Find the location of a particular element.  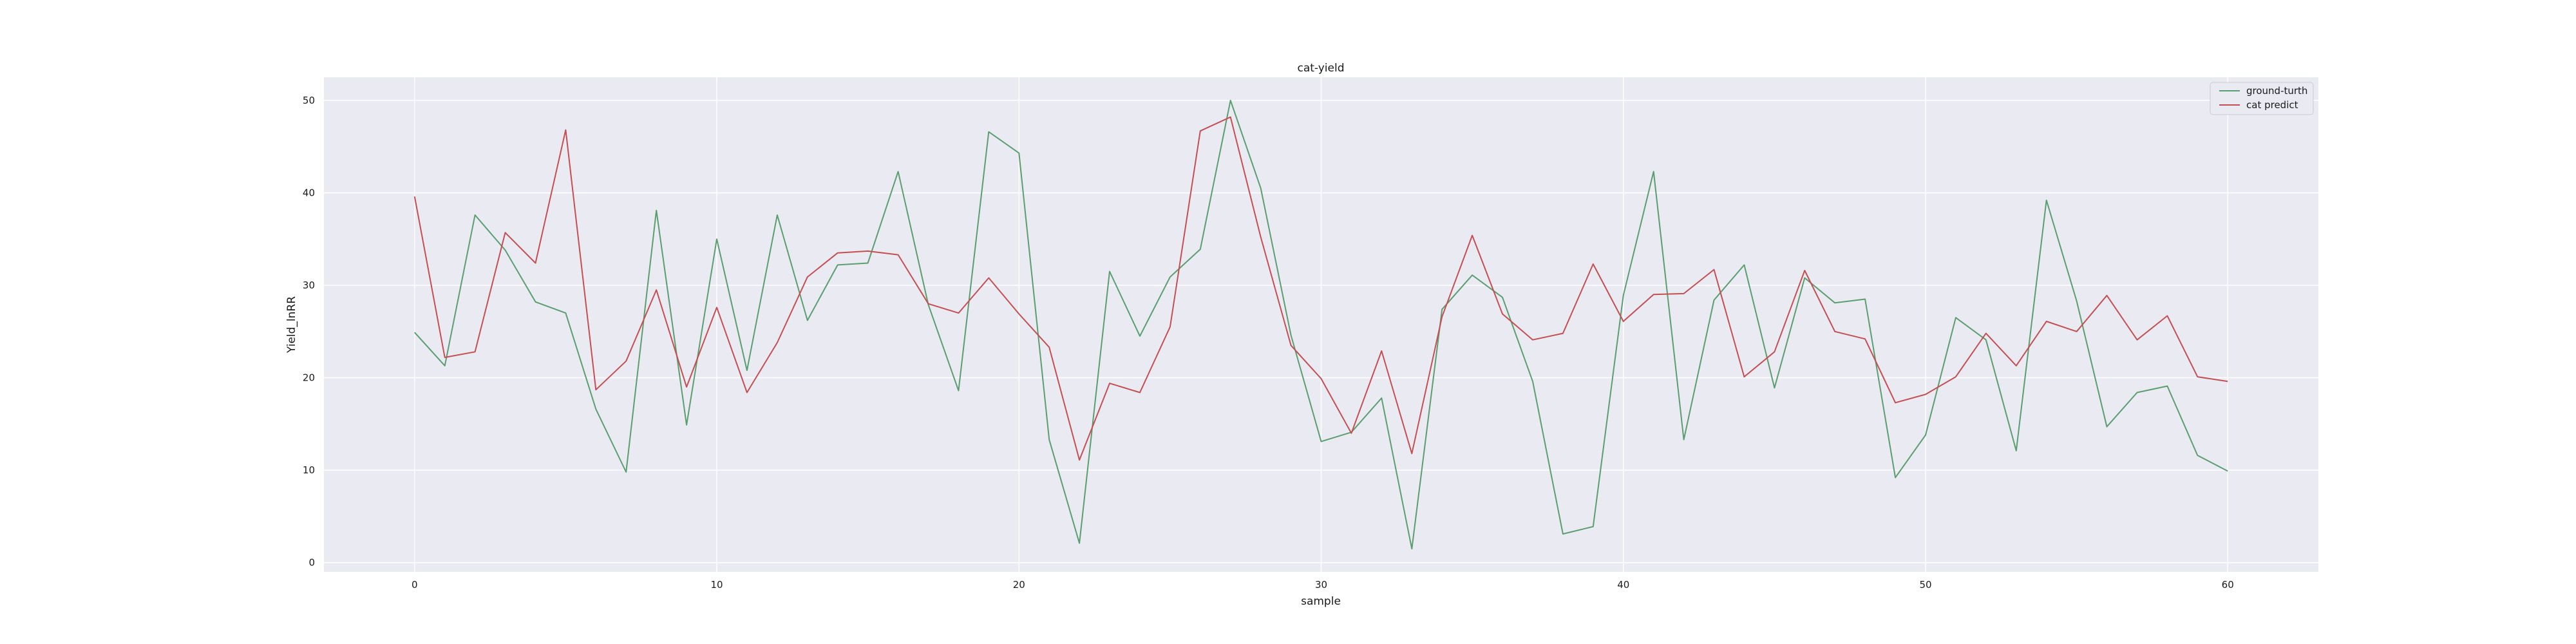

y-tick-label: 40 is located at coordinates (309, 192).